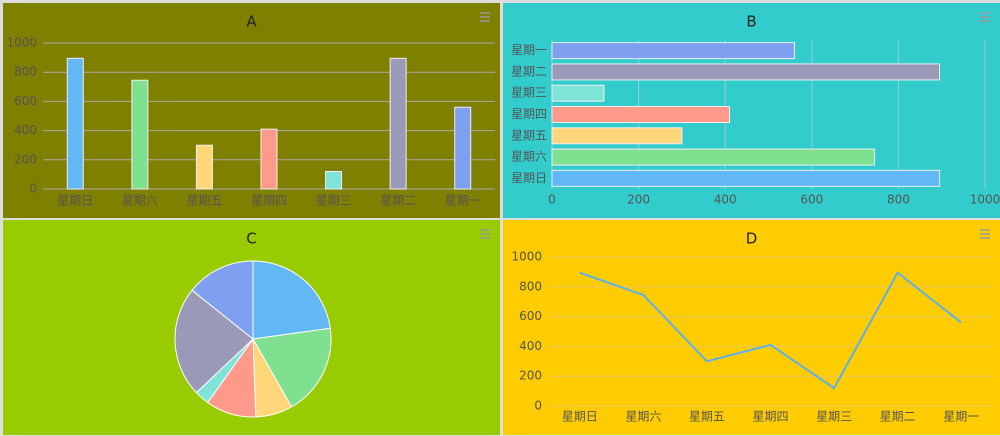  What do you see at coordinates (529, 50) in the screenshot?
I see `y-tick-label: 星期一` at bounding box center [529, 50].